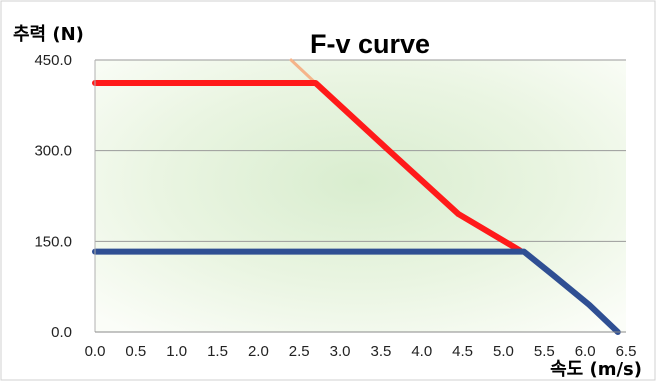 The image size is (656, 381). I want to click on x-tick-label: 4.5, so click(462, 351).